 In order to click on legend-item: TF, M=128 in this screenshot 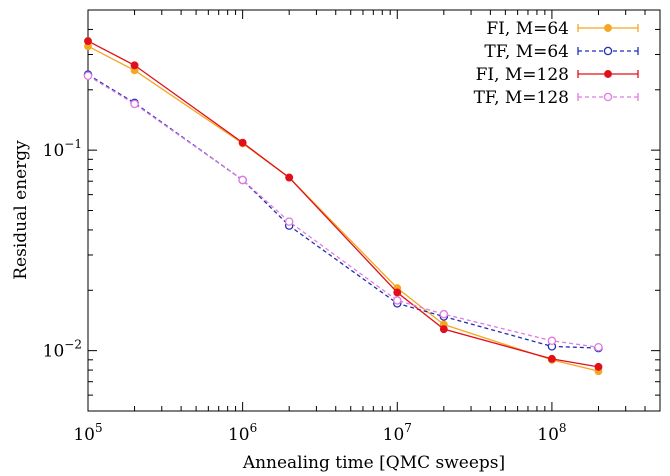, I will do `click(556, 98)`.